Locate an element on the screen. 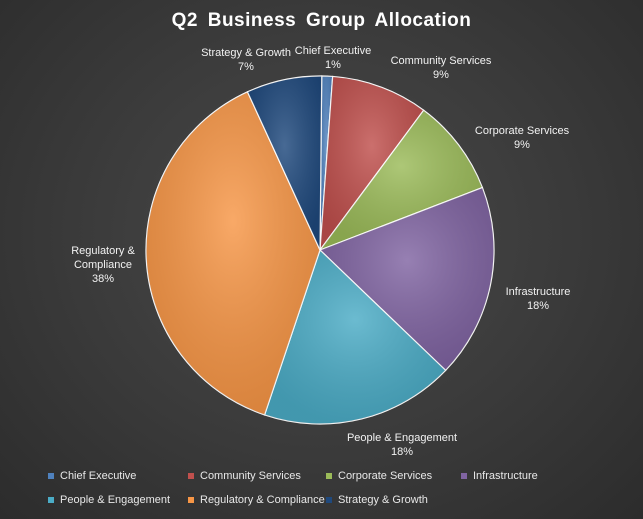  legend-label: Regulatory & Compliance is located at coordinates (262, 500).